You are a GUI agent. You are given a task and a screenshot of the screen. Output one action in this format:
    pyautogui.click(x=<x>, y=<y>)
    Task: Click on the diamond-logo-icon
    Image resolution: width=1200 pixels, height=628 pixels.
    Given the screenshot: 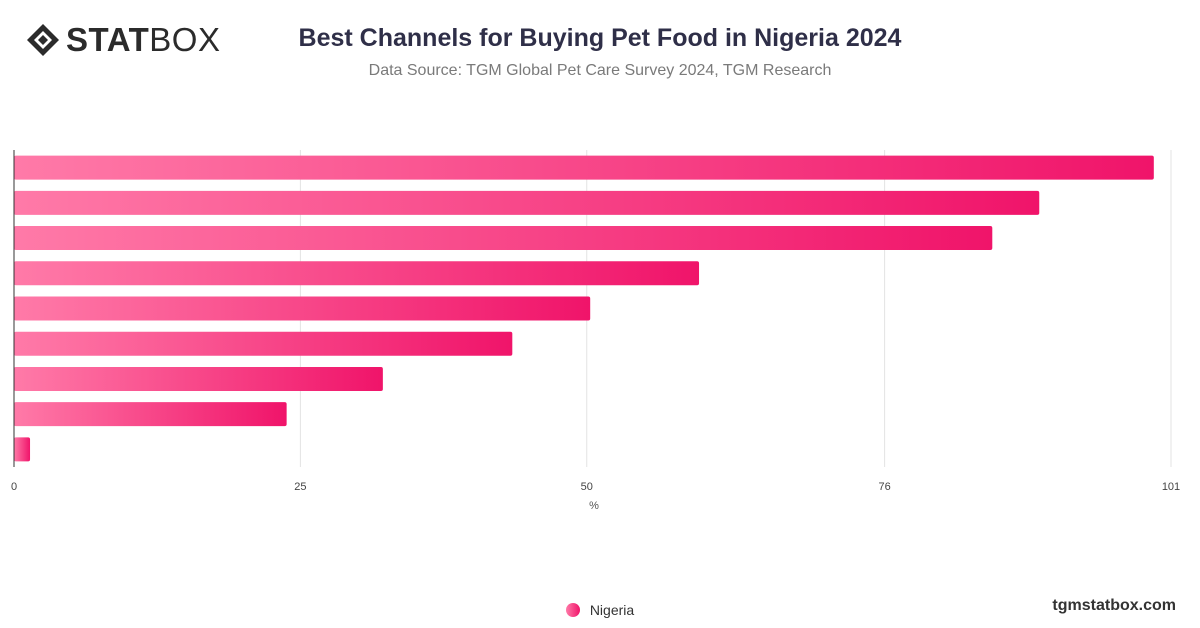 What is the action you would take?
    pyautogui.click(x=43, y=40)
    